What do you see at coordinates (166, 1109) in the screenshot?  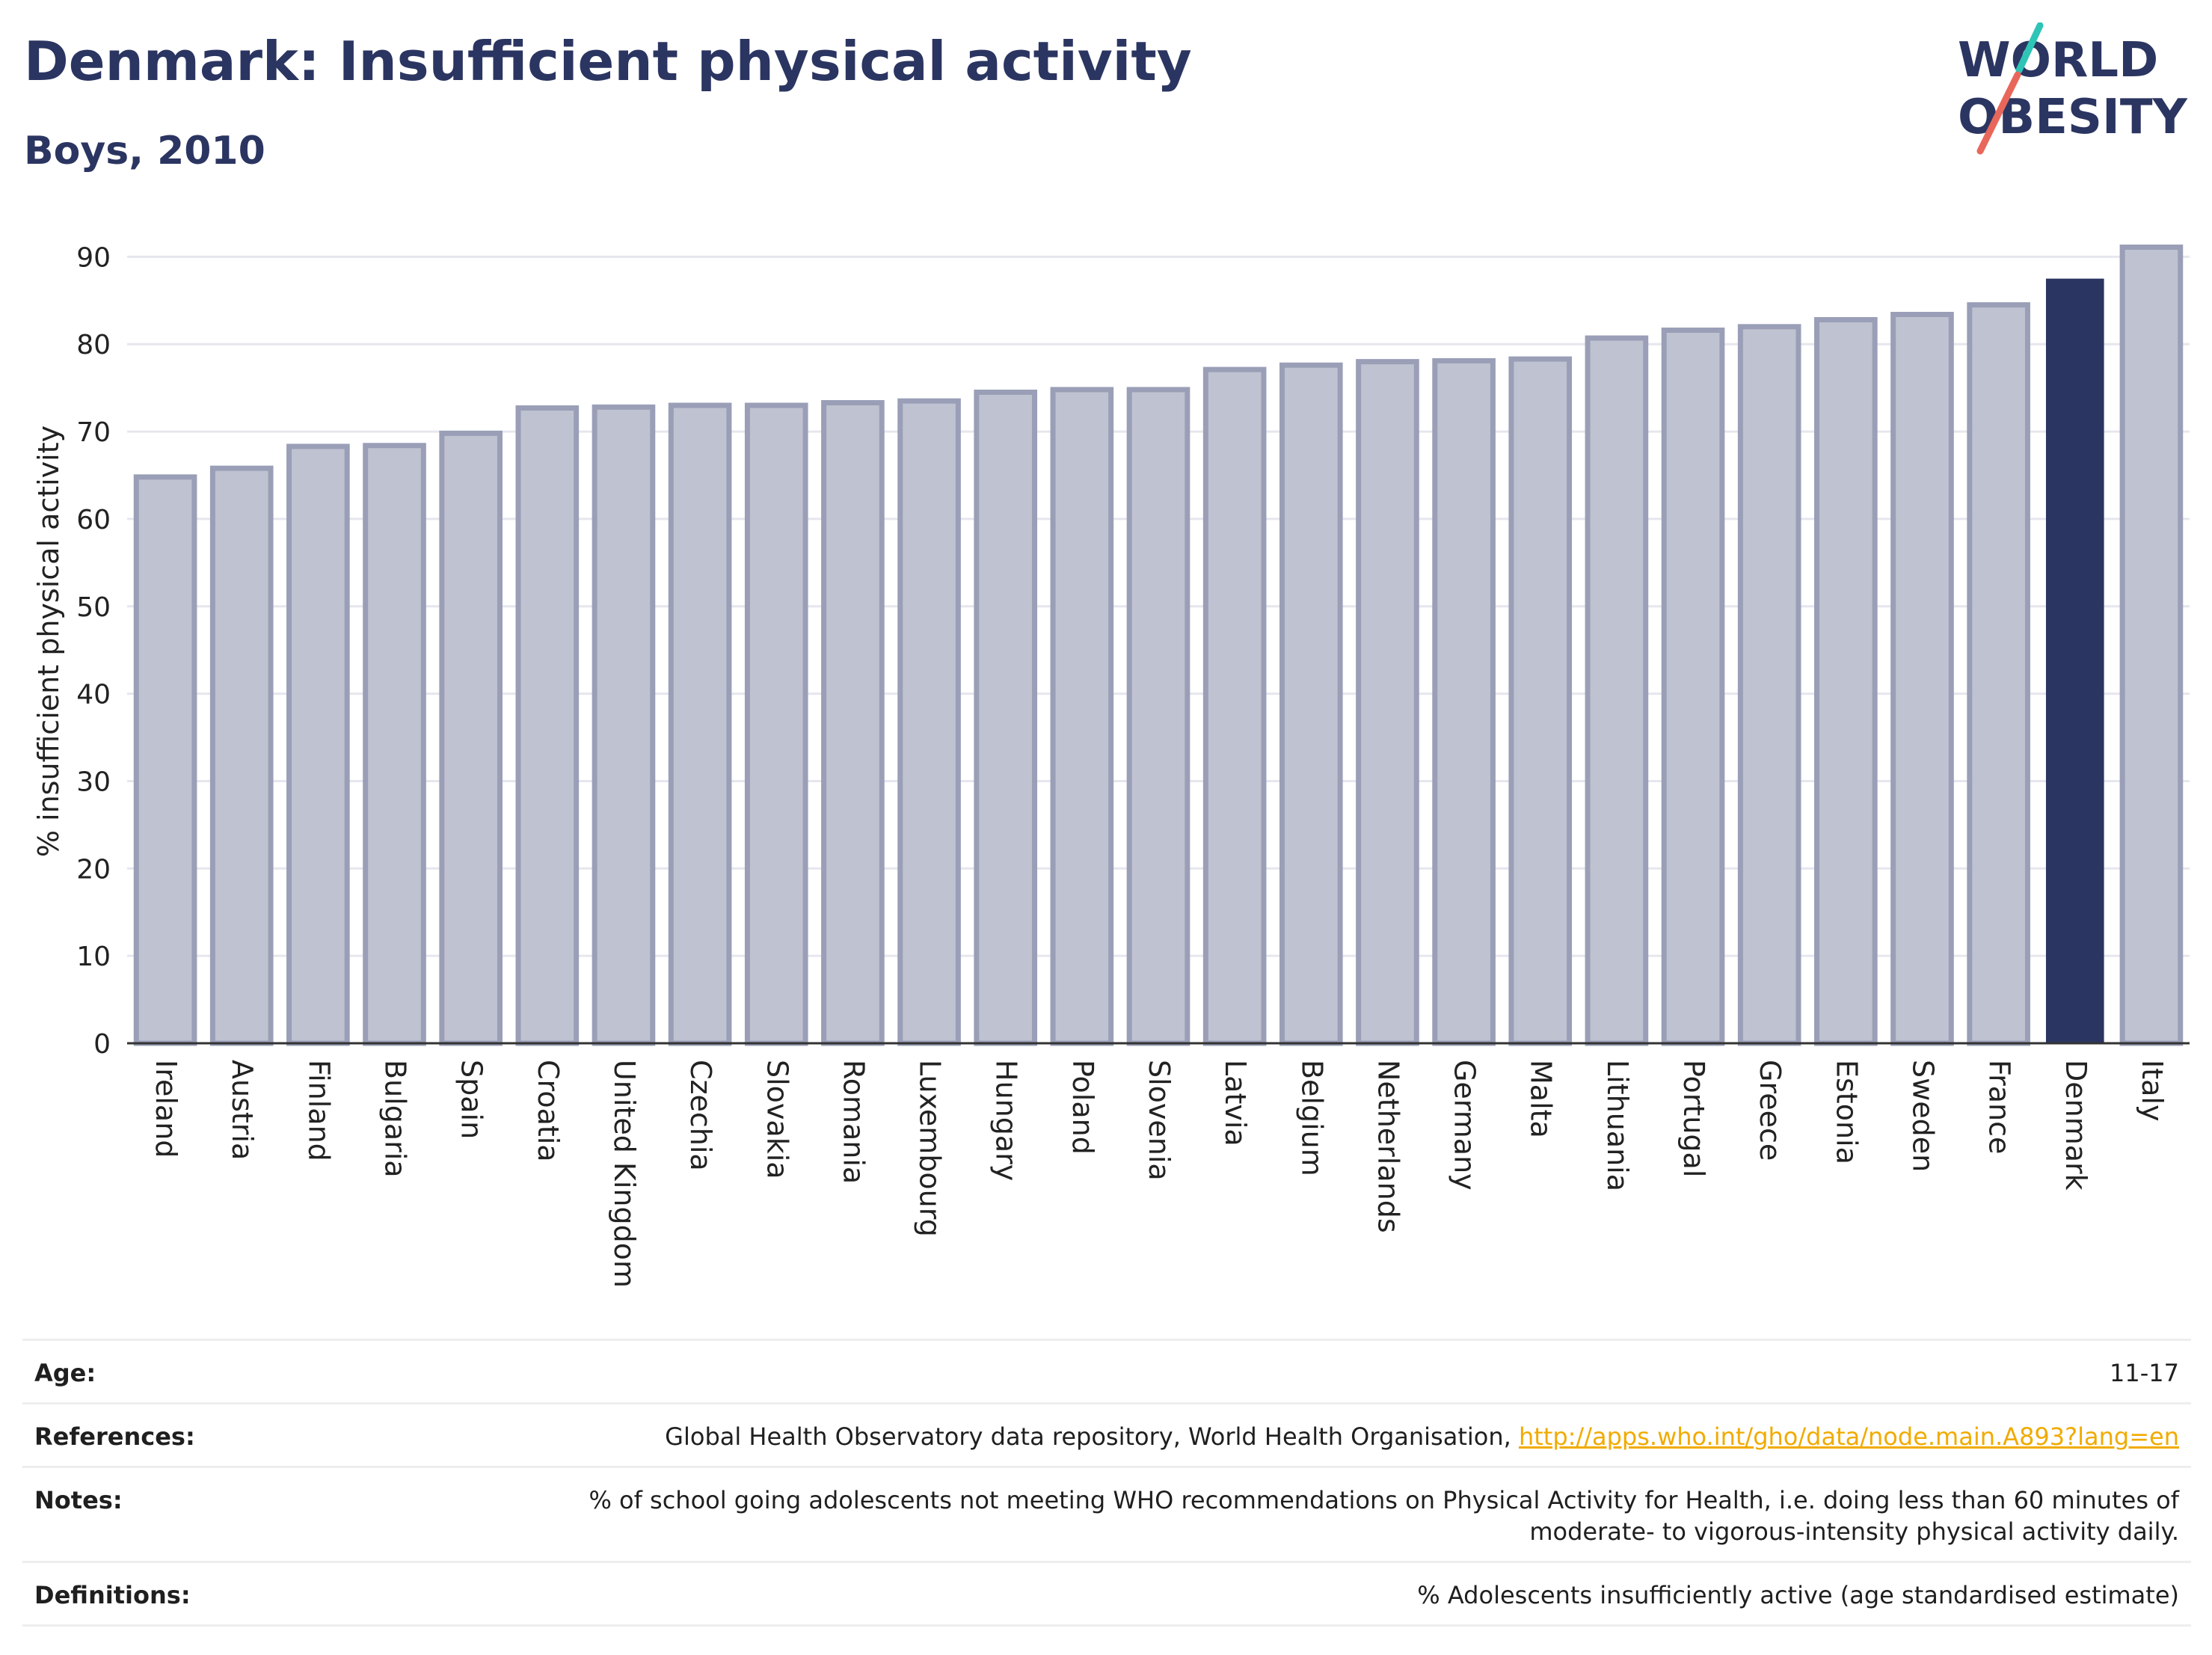 I see `x-tick-label: Ireland` at bounding box center [166, 1109].